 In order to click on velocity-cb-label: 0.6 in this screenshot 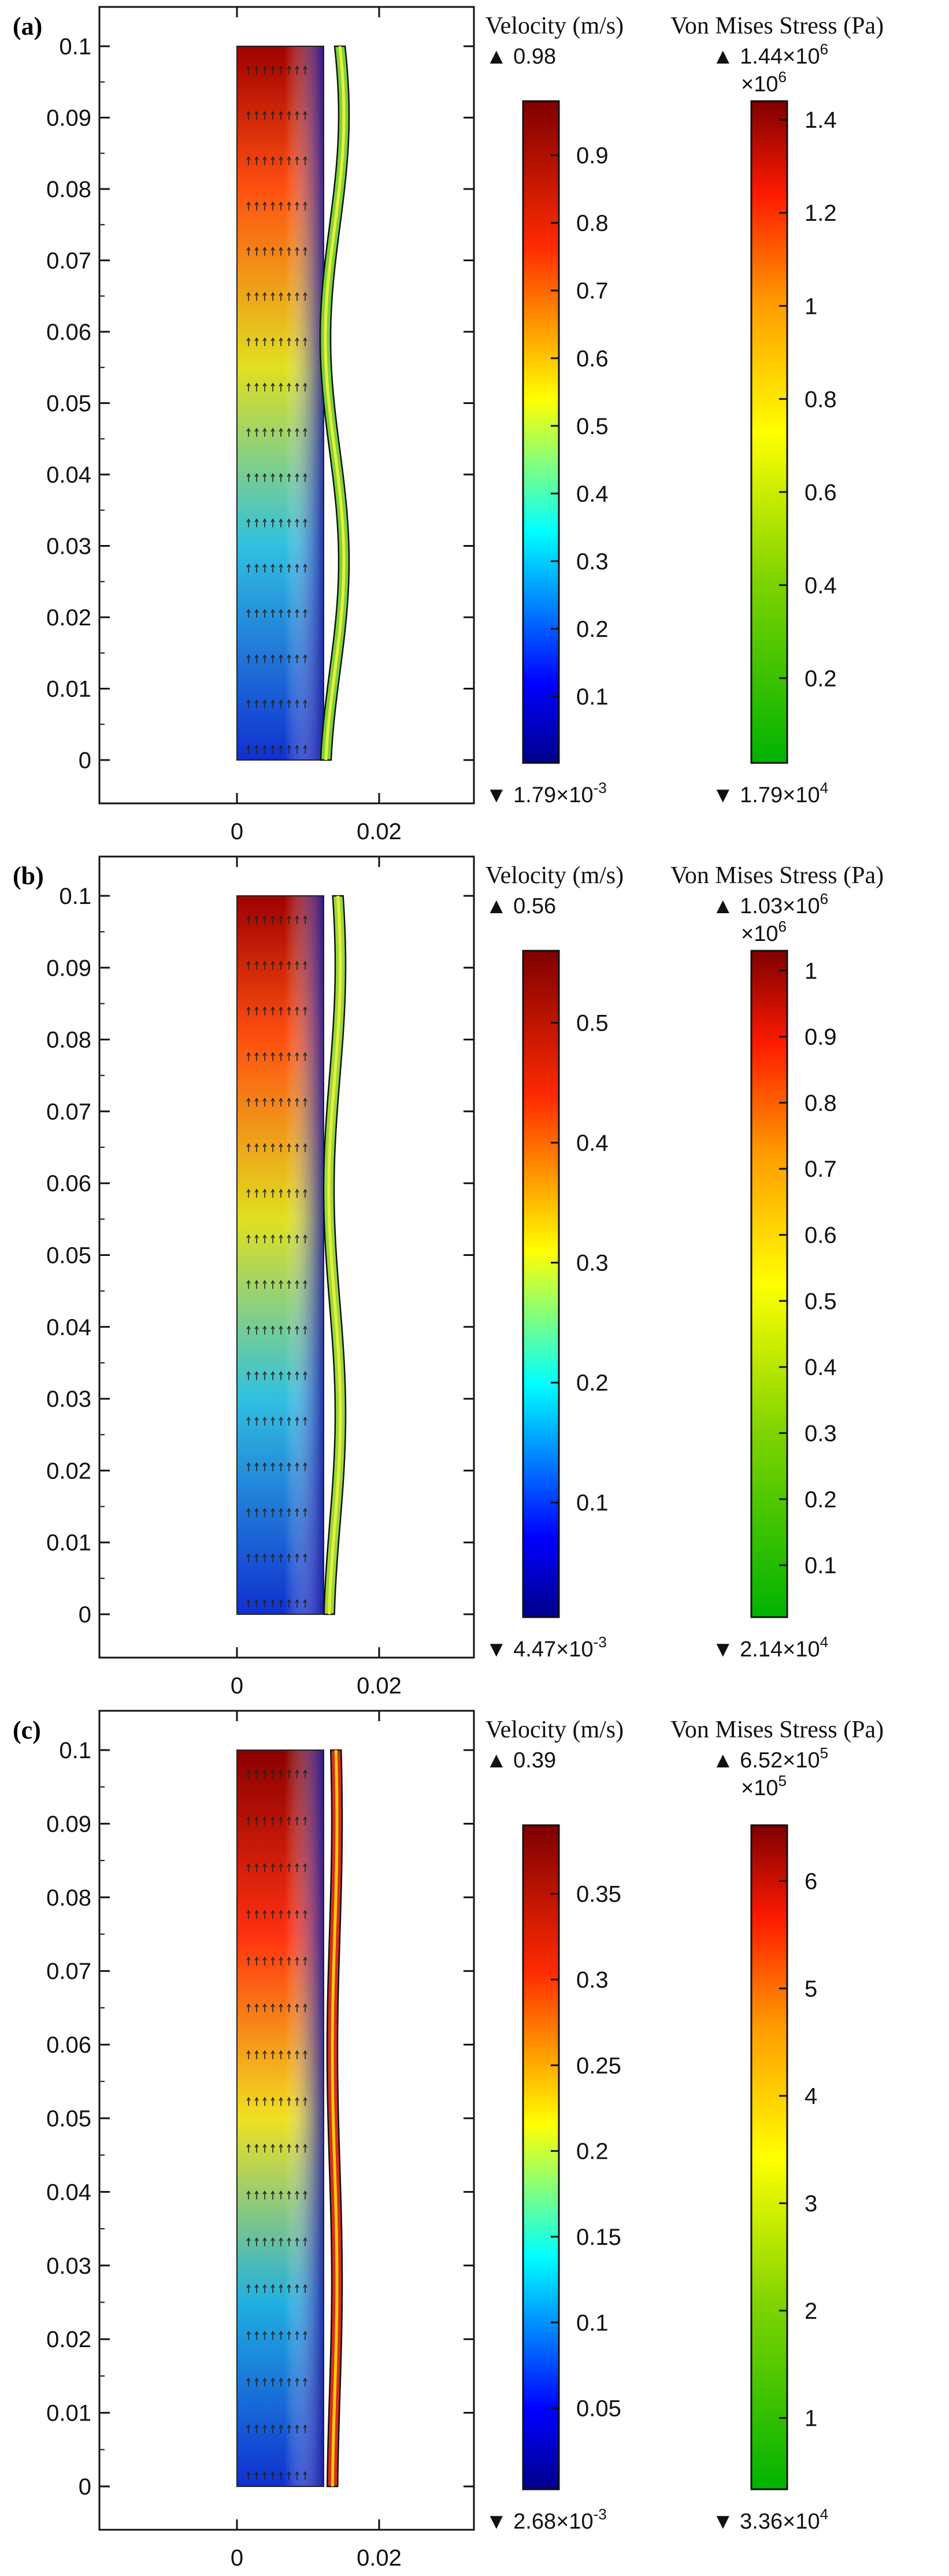, I will do `click(593, 359)`.